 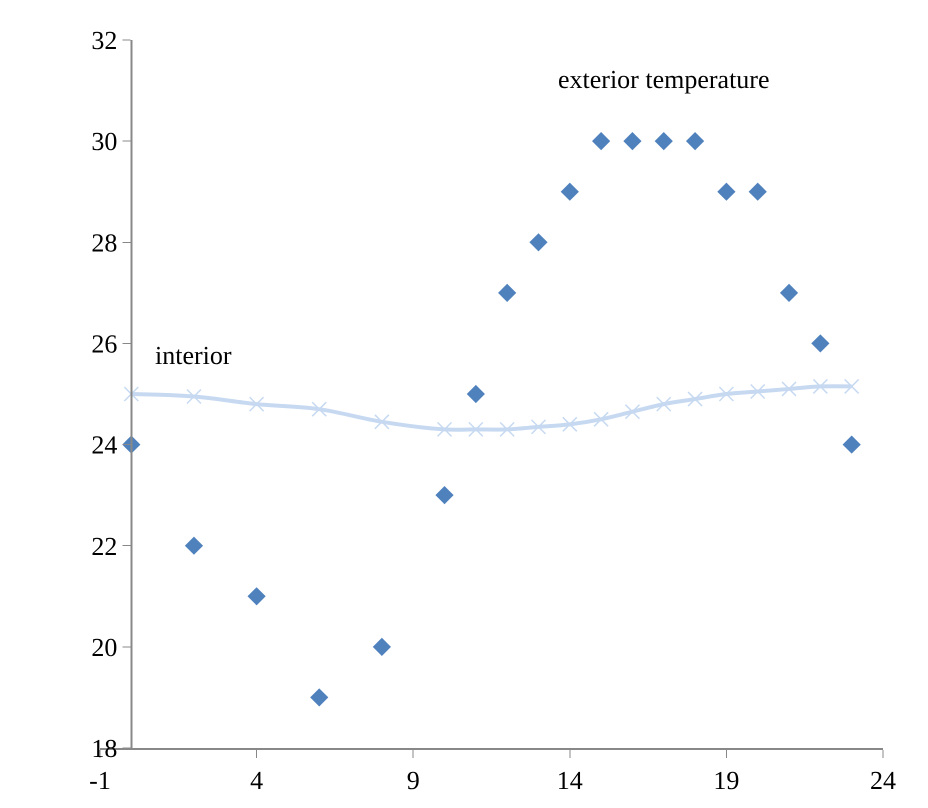 What do you see at coordinates (104, 647) in the screenshot?
I see `y-tick-label: 20` at bounding box center [104, 647].